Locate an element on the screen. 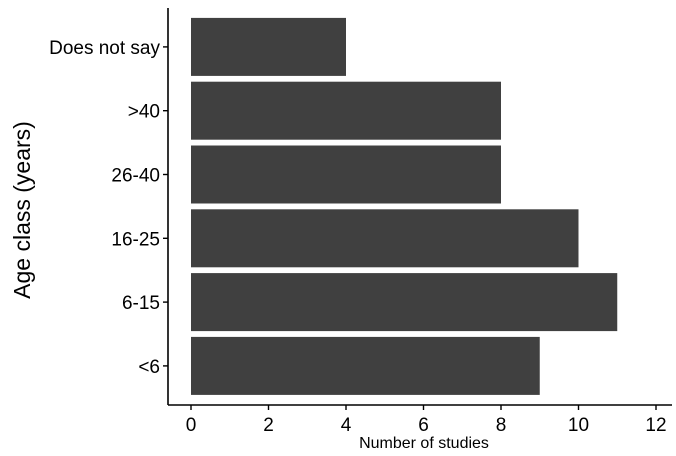 The height and width of the screenshot is (456, 676). x-tick-label: 4 is located at coordinates (346, 425).